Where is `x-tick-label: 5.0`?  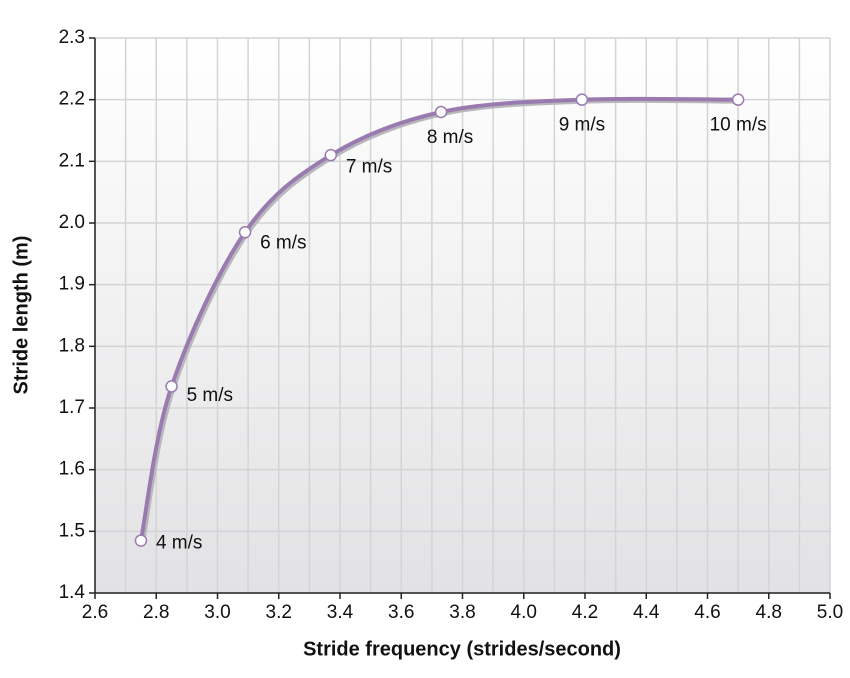 x-tick-label: 5.0 is located at coordinates (830, 612).